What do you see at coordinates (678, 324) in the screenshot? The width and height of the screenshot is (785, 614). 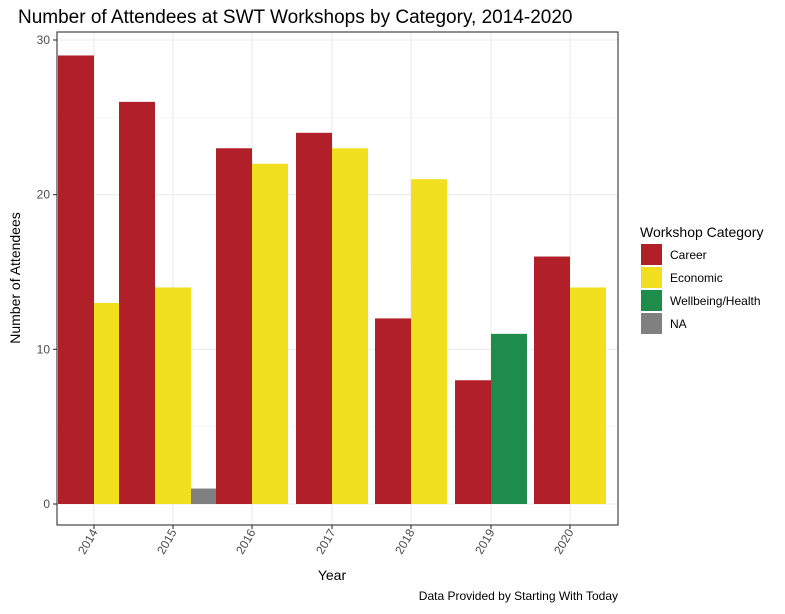 I see `legend-label: NA` at bounding box center [678, 324].